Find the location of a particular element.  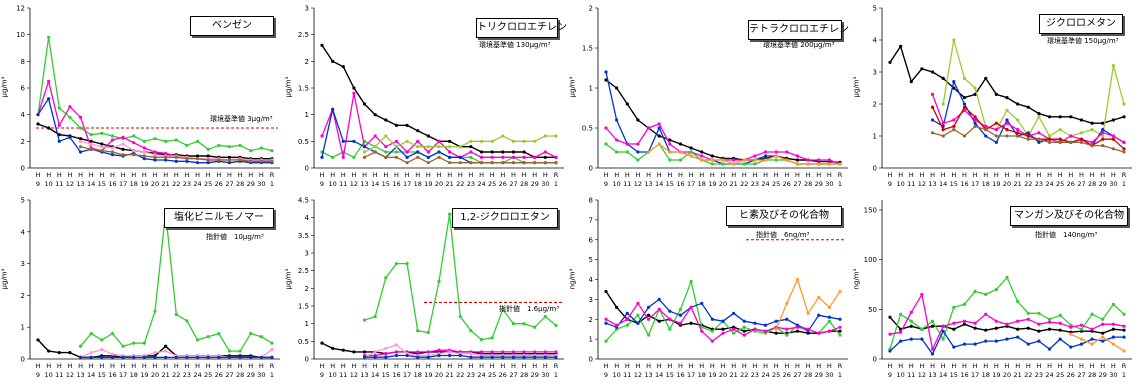

x-tick-year: 24 is located at coordinates (765, 375).